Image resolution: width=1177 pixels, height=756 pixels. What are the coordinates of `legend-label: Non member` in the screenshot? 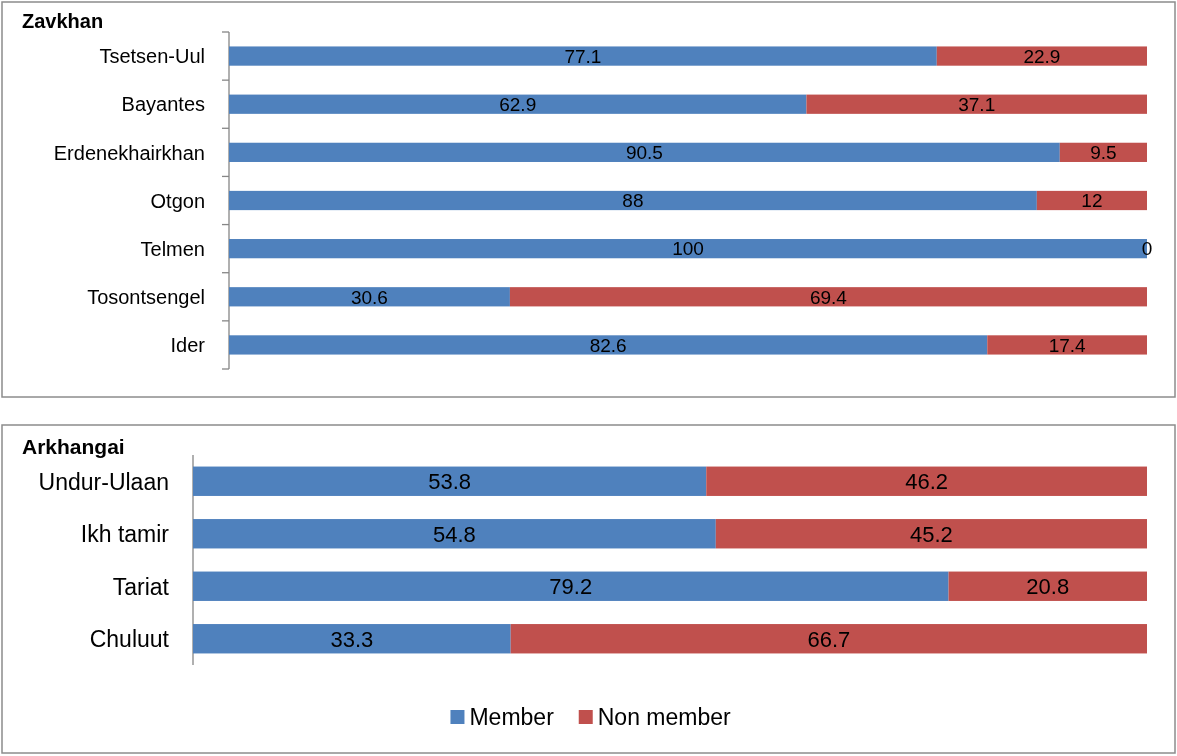 It's located at (664, 717).